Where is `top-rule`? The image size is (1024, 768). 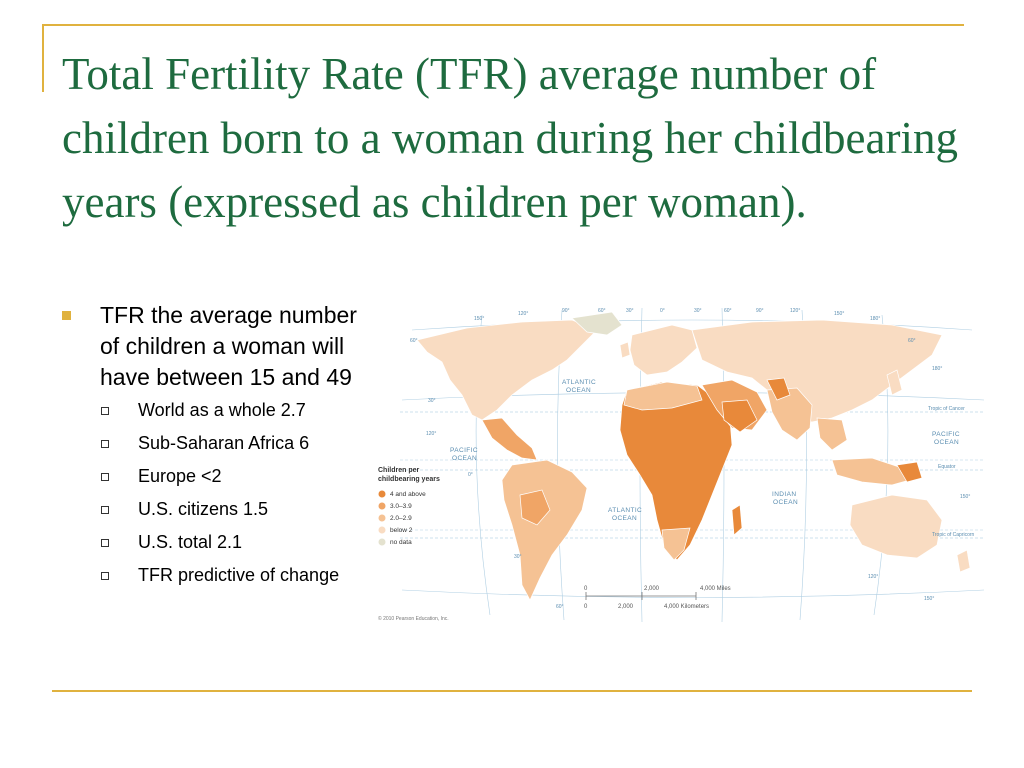
top-rule is located at coordinates (503, 25).